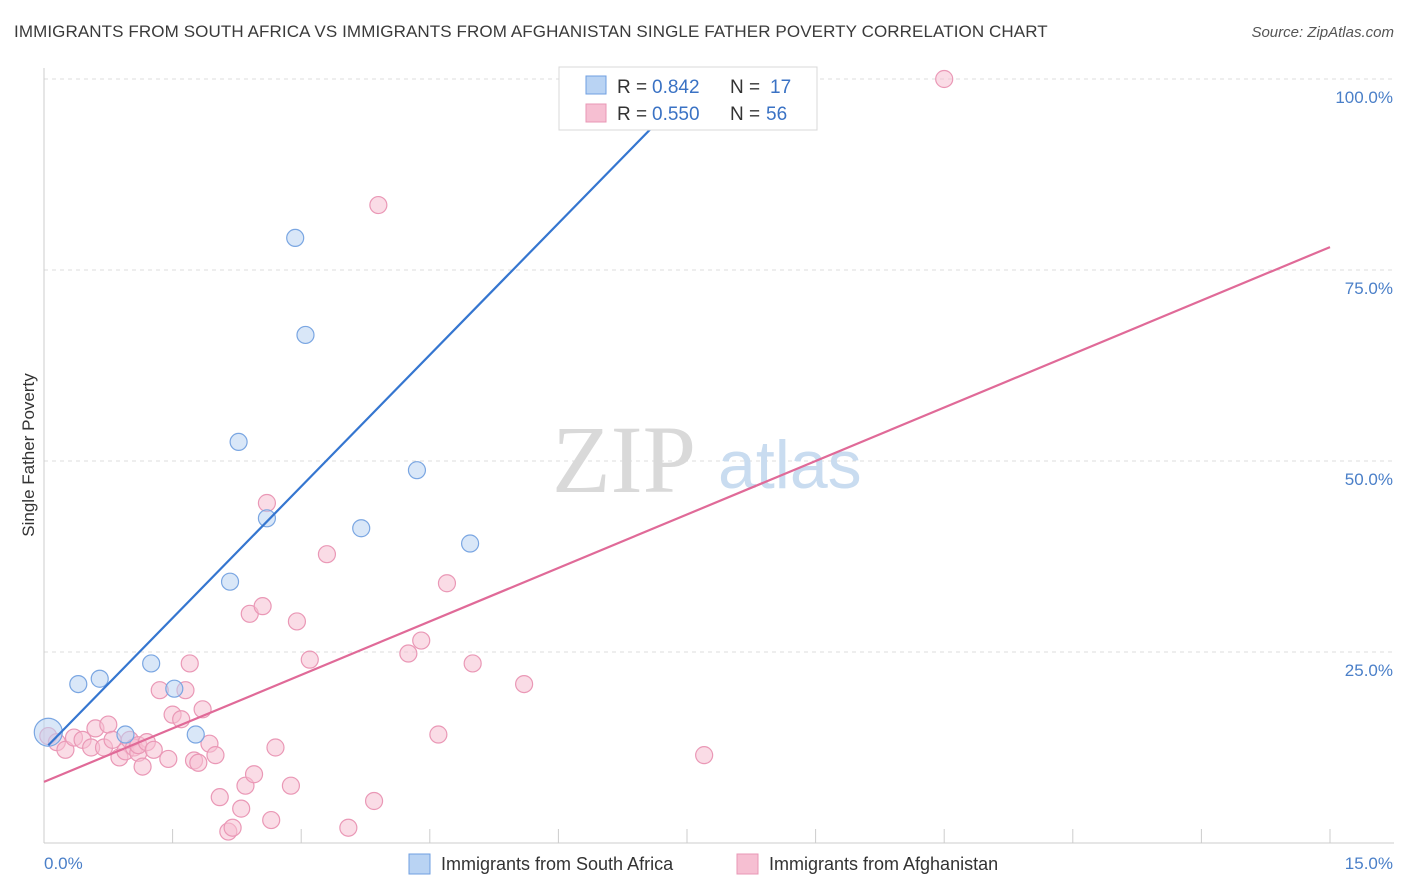  Describe the element at coordinates (28, 455) in the screenshot. I see `y-axis-label: Single Father Poverty` at that location.